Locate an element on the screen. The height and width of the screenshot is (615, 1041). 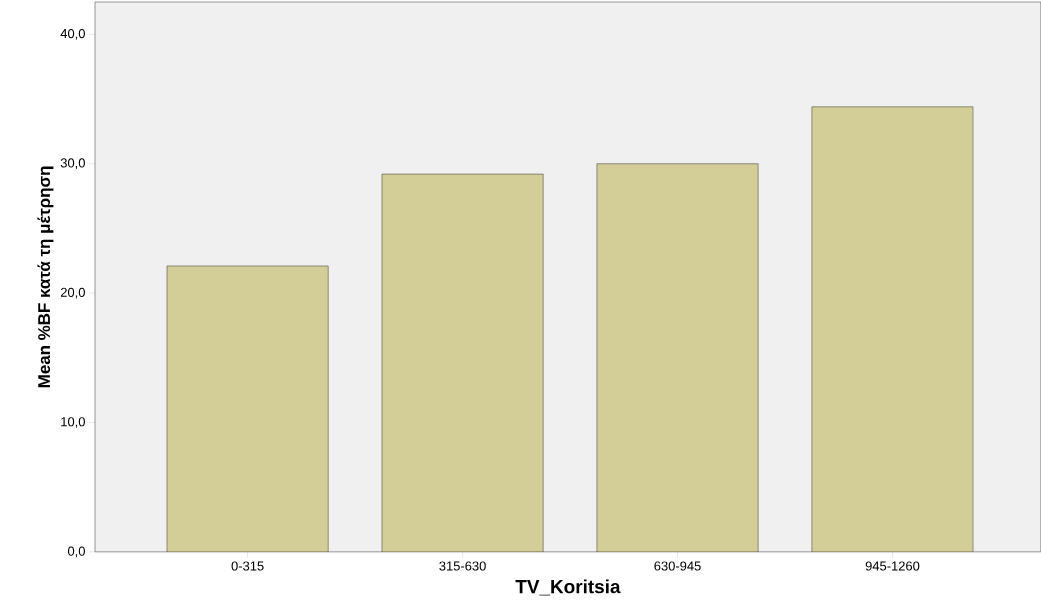
y-tick-label: 0,0 is located at coordinates (76, 552).